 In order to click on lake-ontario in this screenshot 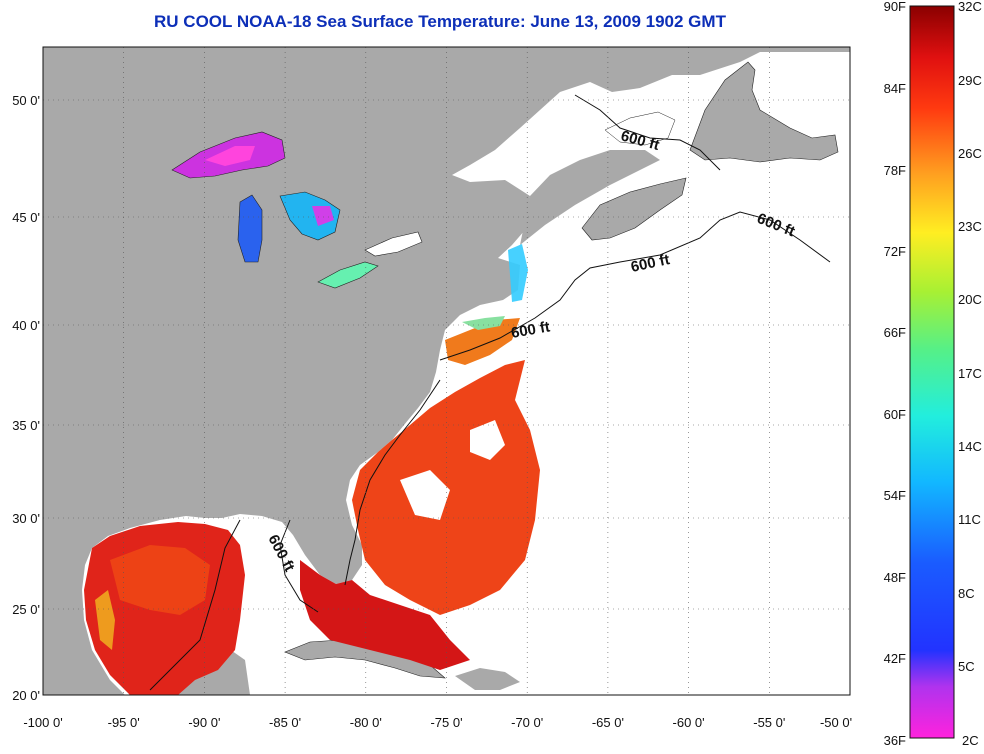, I will do `click(393, 244)`.